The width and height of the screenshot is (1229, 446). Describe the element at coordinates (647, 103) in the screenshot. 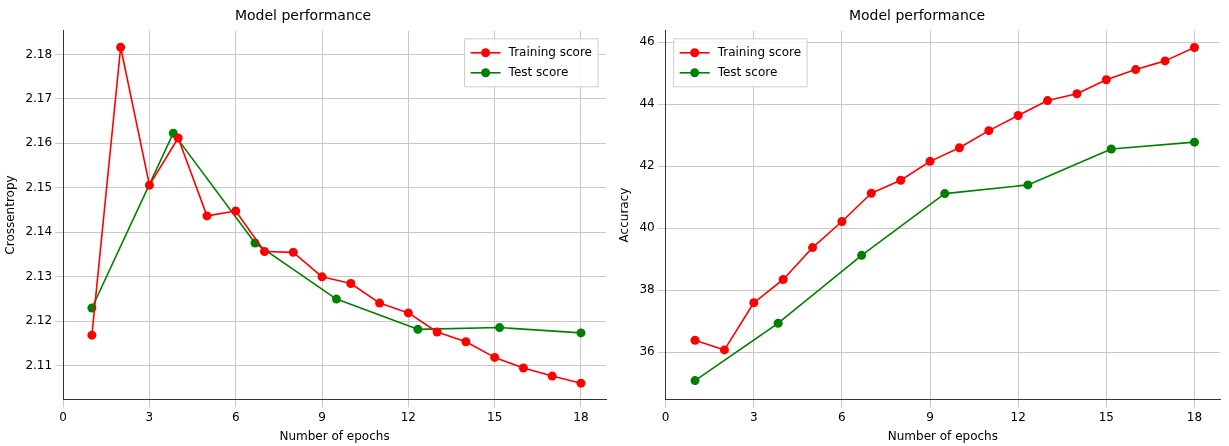

I see `y-tick-label: 44` at that location.